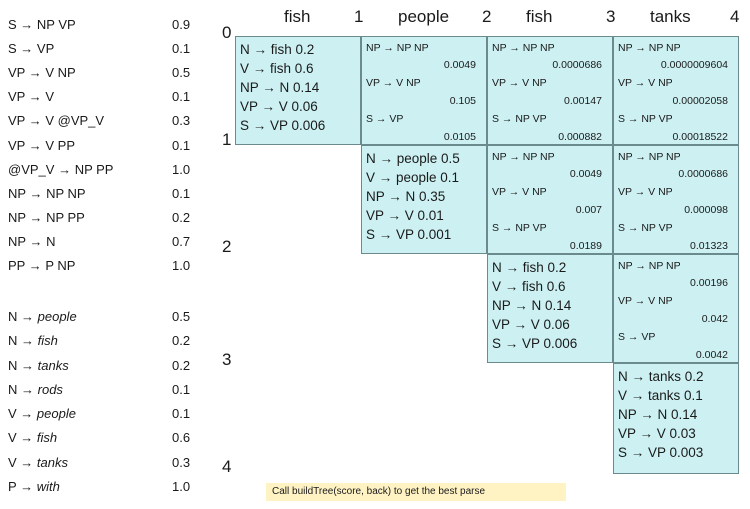 The height and width of the screenshot is (509, 750). Describe the element at coordinates (181, 24) in the screenshot. I see `rule-0-prob: 0.9` at that location.